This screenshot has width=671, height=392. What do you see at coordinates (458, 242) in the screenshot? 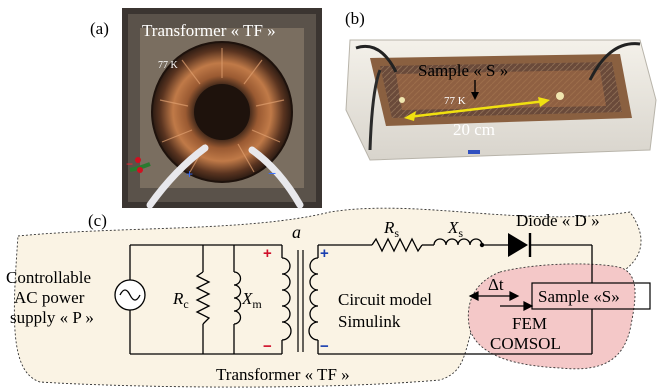
I see `xs-inductor` at bounding box center [458, 242].